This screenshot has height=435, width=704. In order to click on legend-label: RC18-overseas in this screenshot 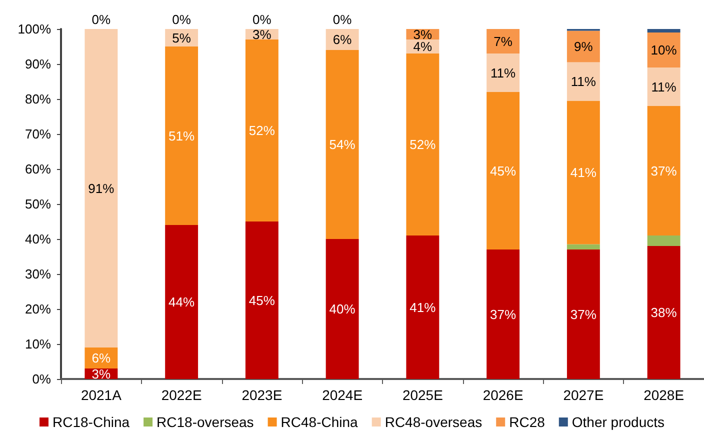, I will do `click(205, 422)`.